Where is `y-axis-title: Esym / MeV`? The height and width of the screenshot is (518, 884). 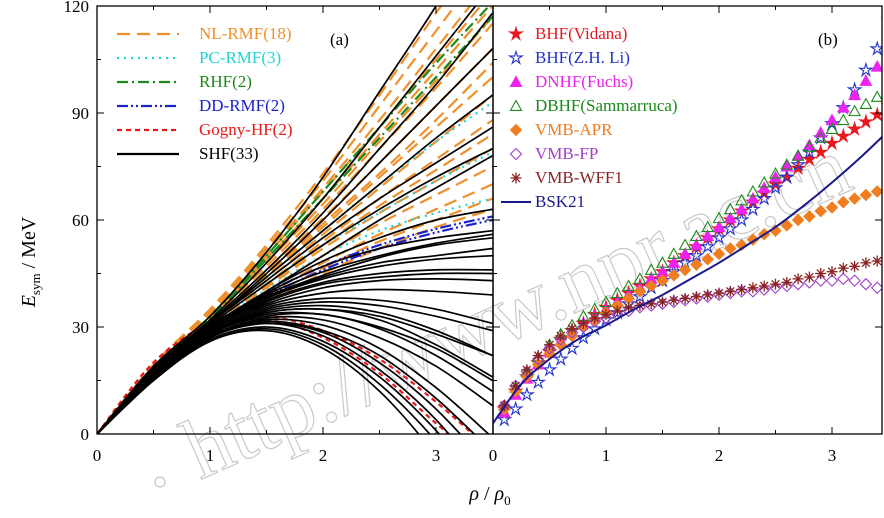
y-axis-title: Esym / MeV is located at coordinates (30, 262).